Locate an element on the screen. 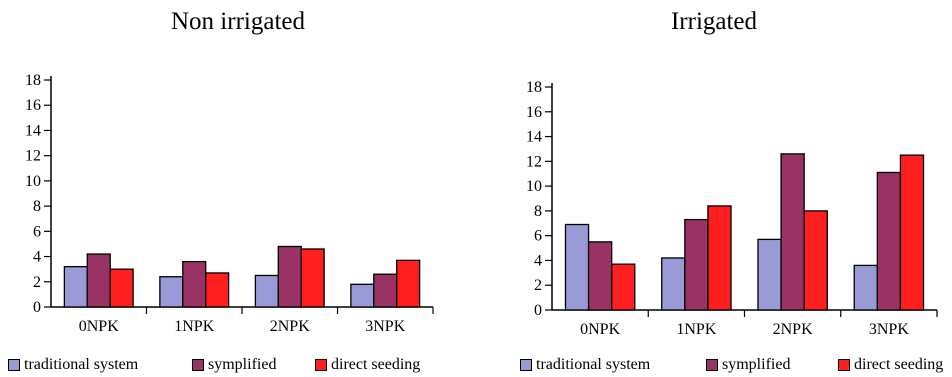  chart-title: Irrigated is located at coordinates (714, 21).